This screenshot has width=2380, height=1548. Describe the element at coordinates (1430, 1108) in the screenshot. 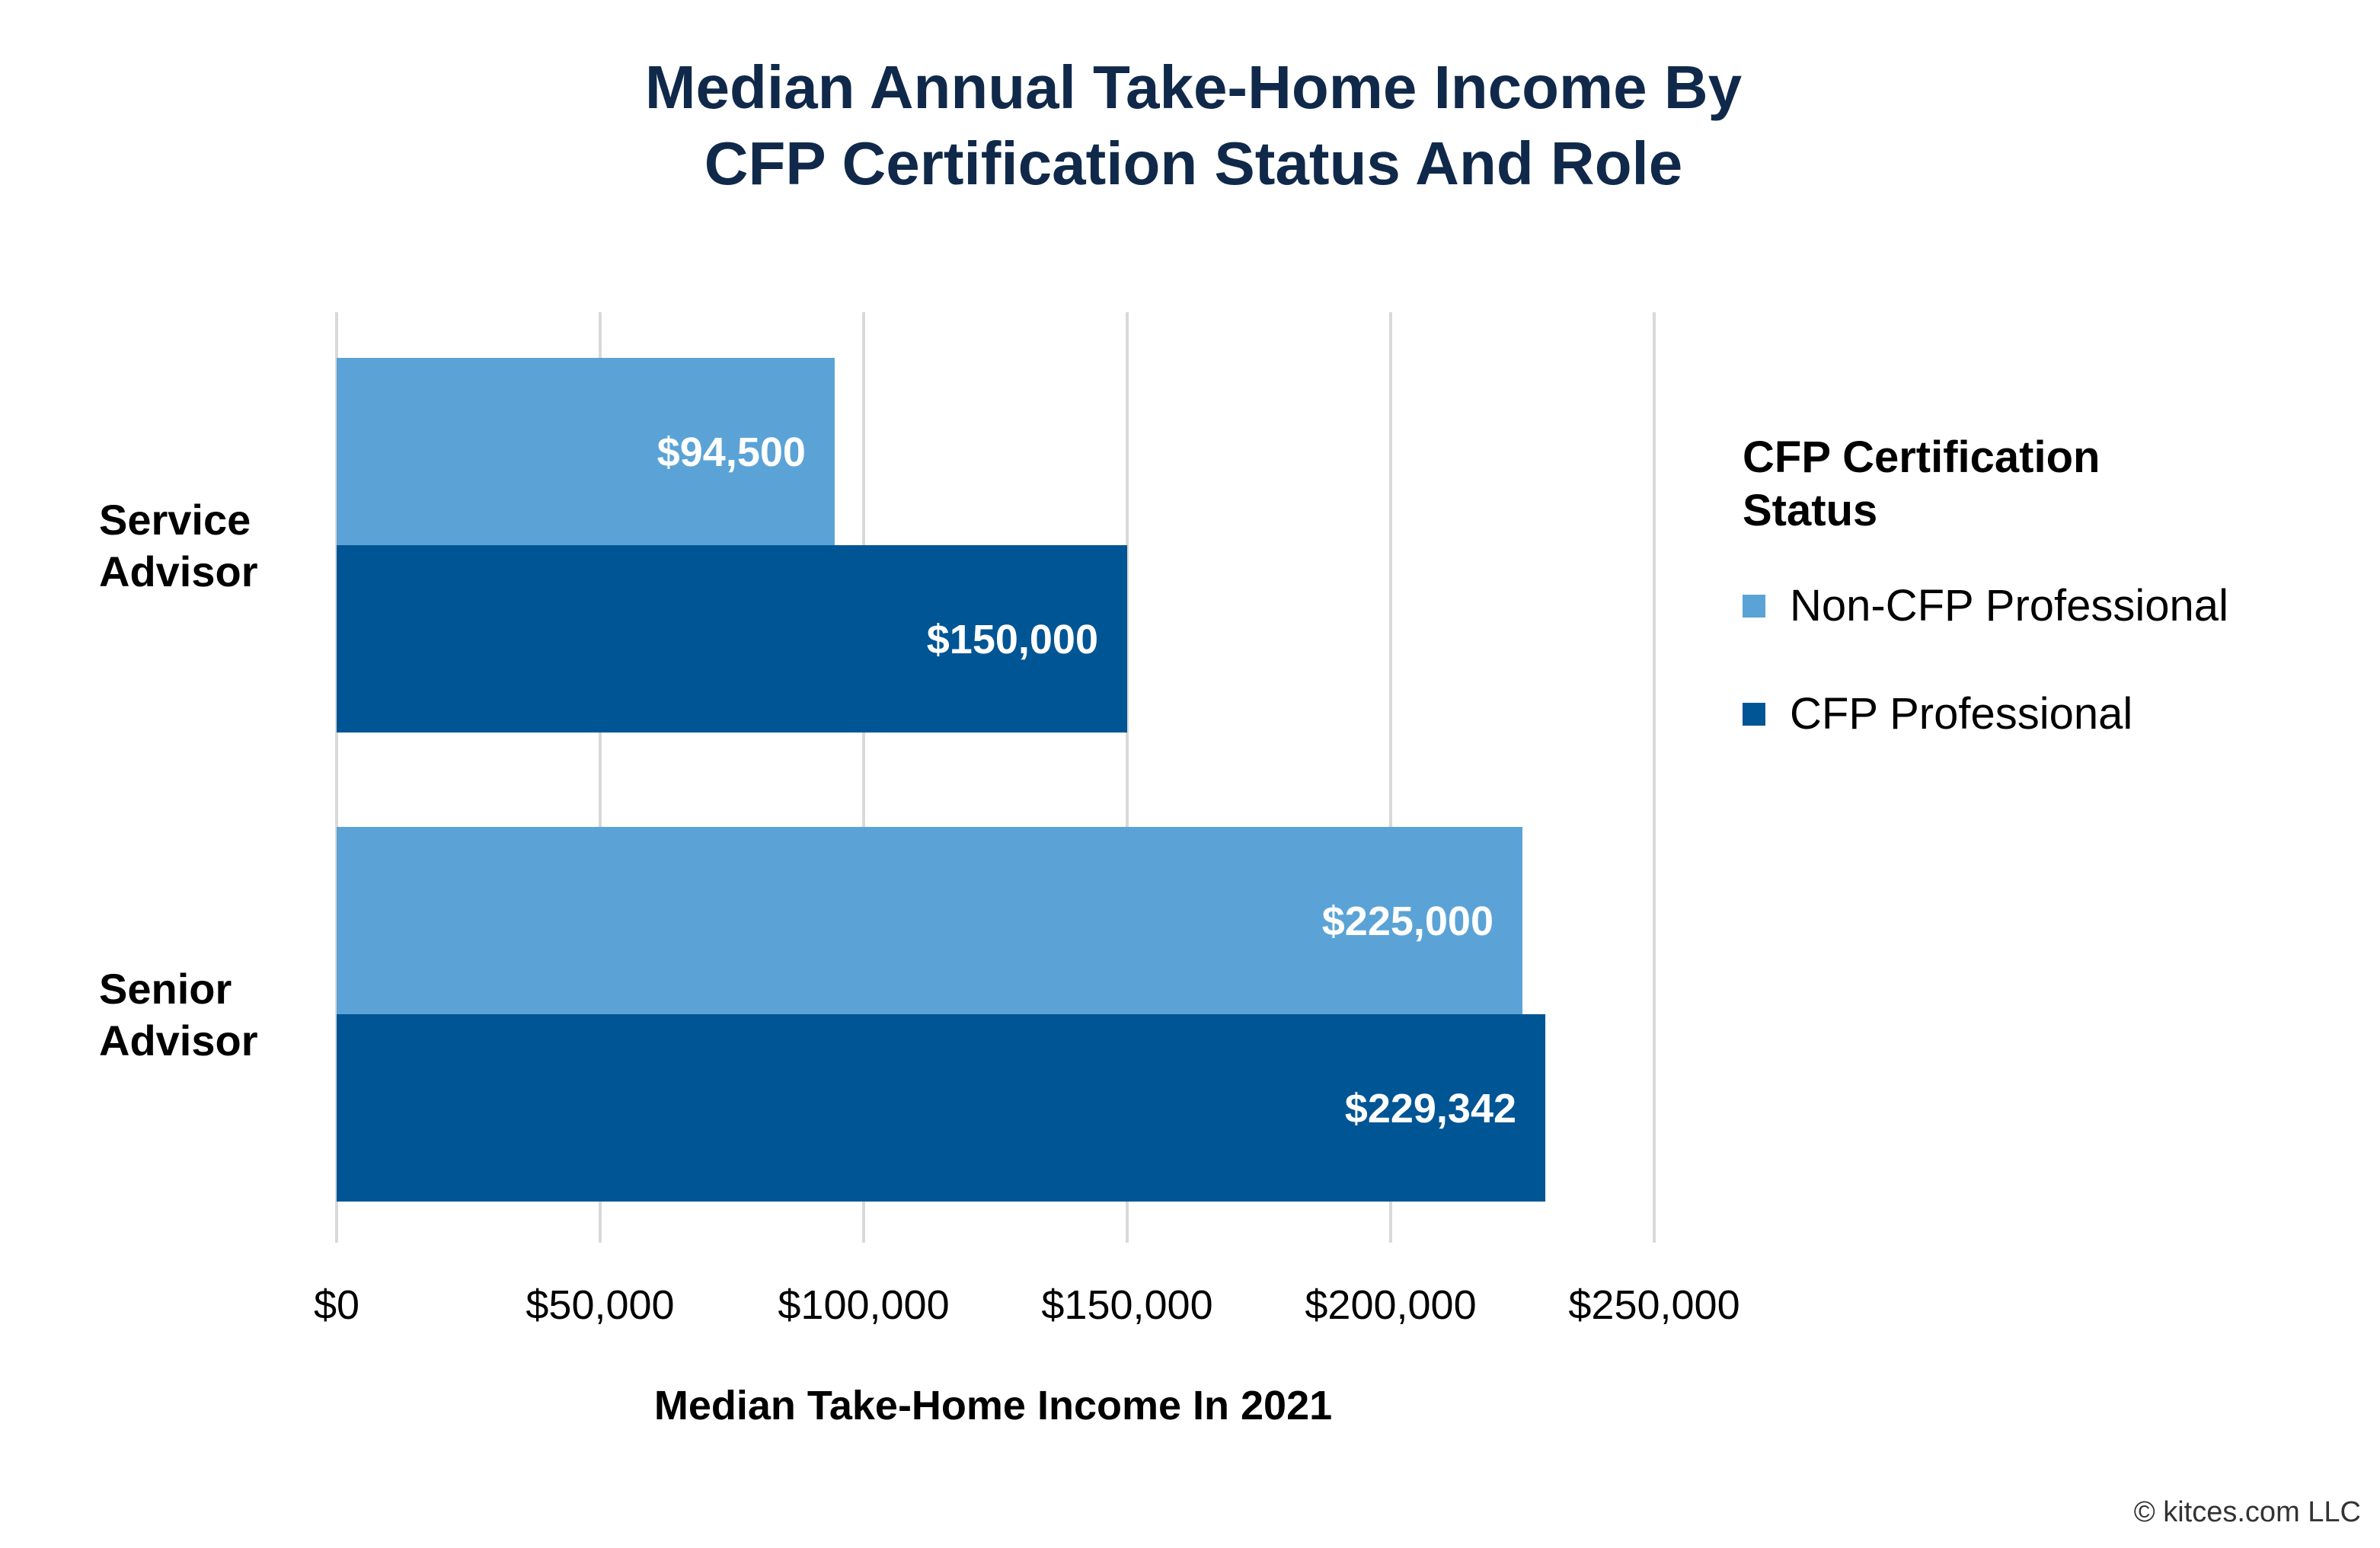

I see `data-label-senior-advisor-cfp: $229,342` at that location.